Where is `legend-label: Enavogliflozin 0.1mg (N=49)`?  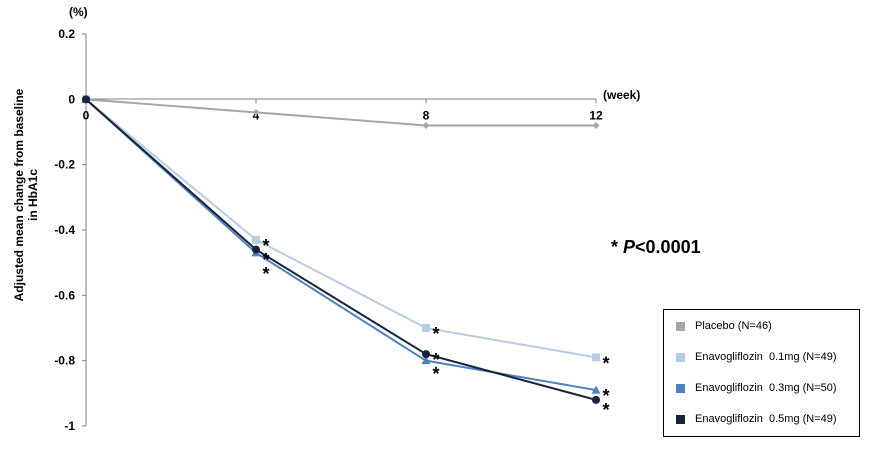 legend-label: Enavogliflozin 0.1mg (N=49) is located at coordinates (766, 357).